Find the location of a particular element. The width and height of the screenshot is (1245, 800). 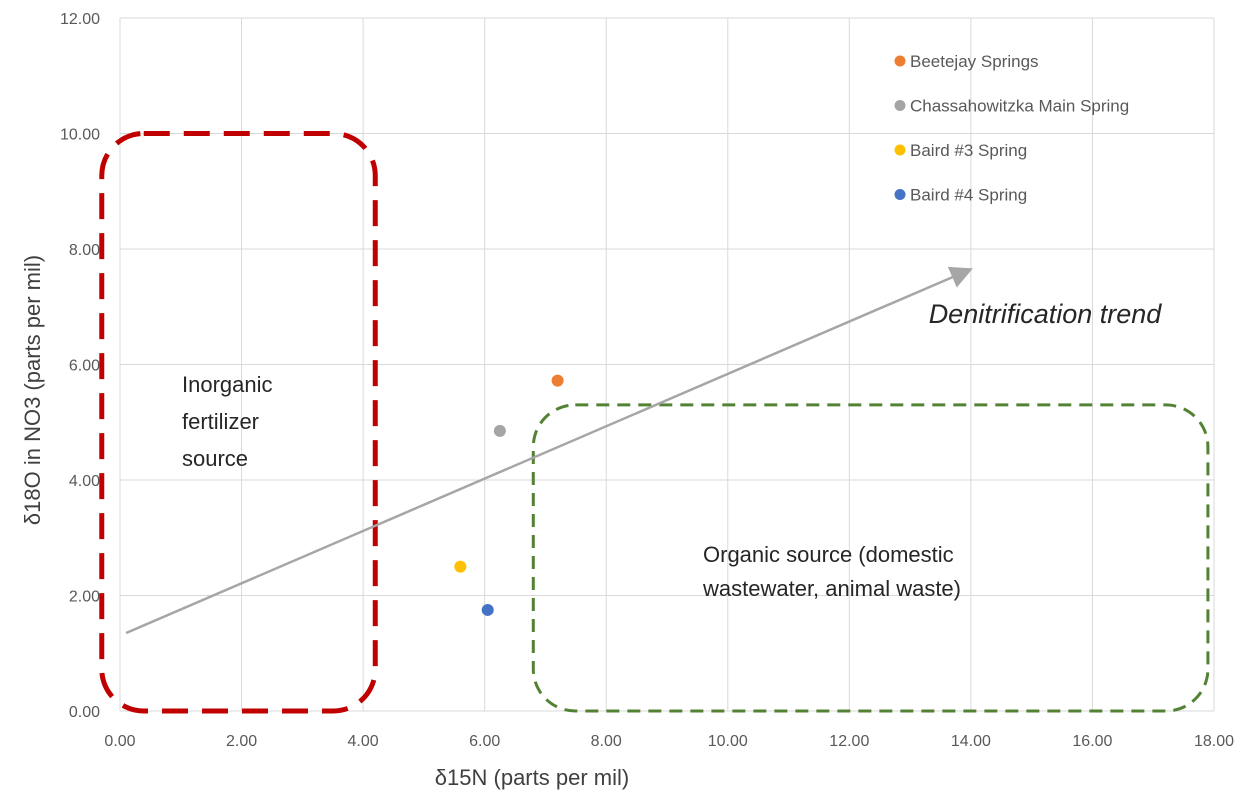

legend-label: Baird #4 Spring is located at coordinates (968, 195).